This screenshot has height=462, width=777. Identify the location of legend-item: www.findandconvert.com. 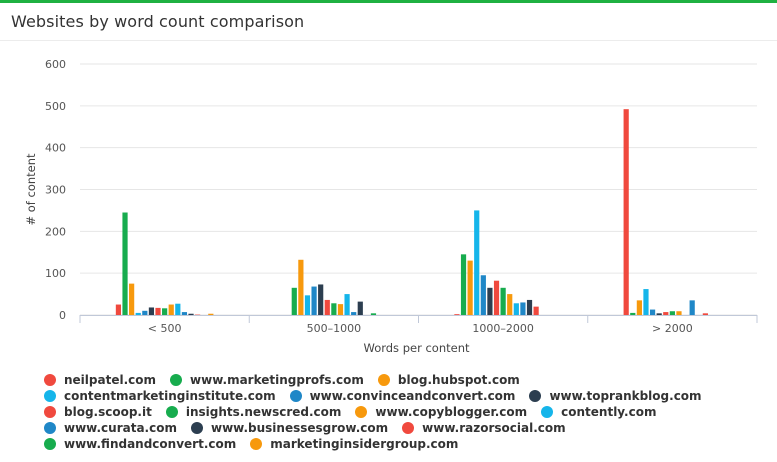
(140, 443).